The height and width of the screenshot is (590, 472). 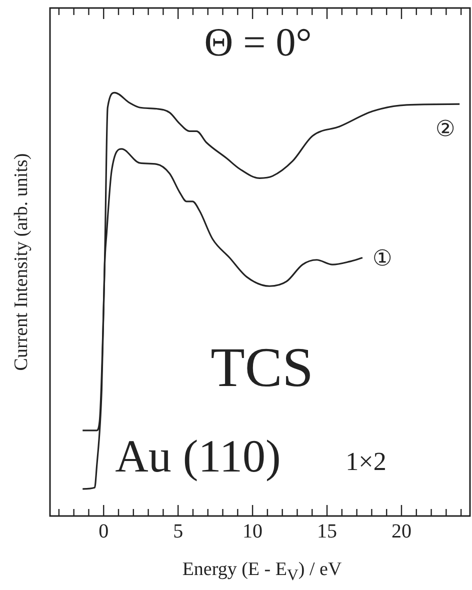 What do you see at coordinates (446, 128) in the screenshot?
I see `series-label: ②` at bounding box center [446, 128].